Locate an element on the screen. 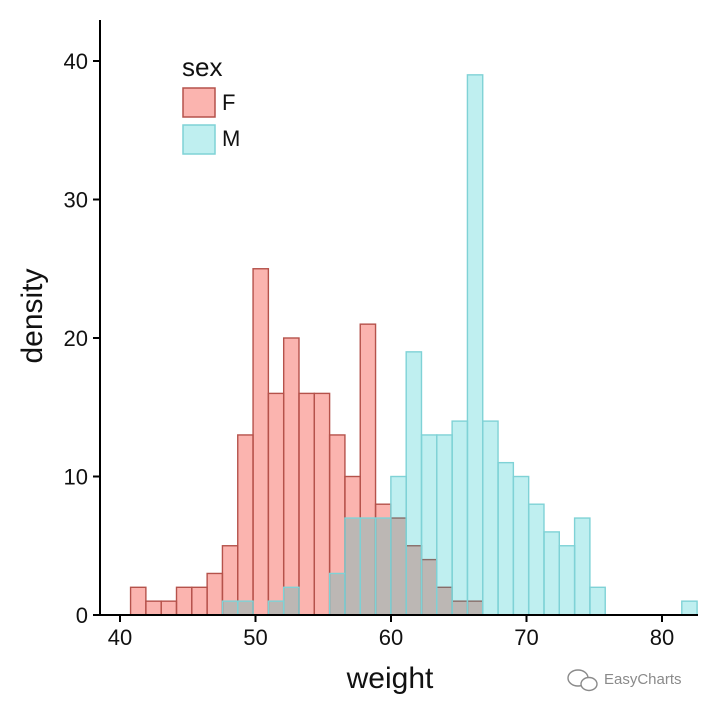 This screenshot has width=720, height=711. y-ticks: 0 10 20 30 40 is located at coordinates (82, 338).